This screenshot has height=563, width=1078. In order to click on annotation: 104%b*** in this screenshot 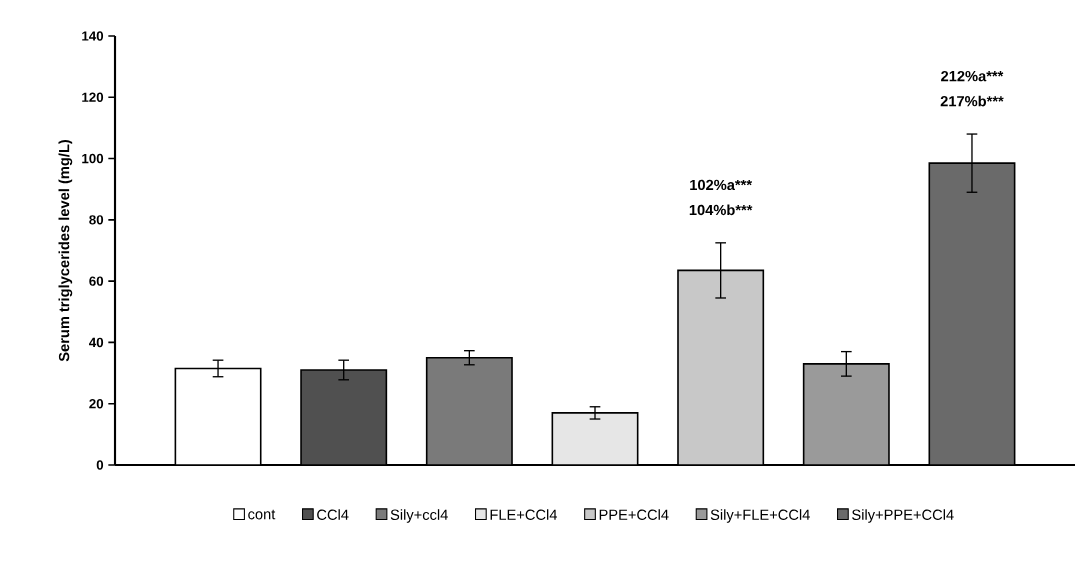, I will do `click(721, 210)`.